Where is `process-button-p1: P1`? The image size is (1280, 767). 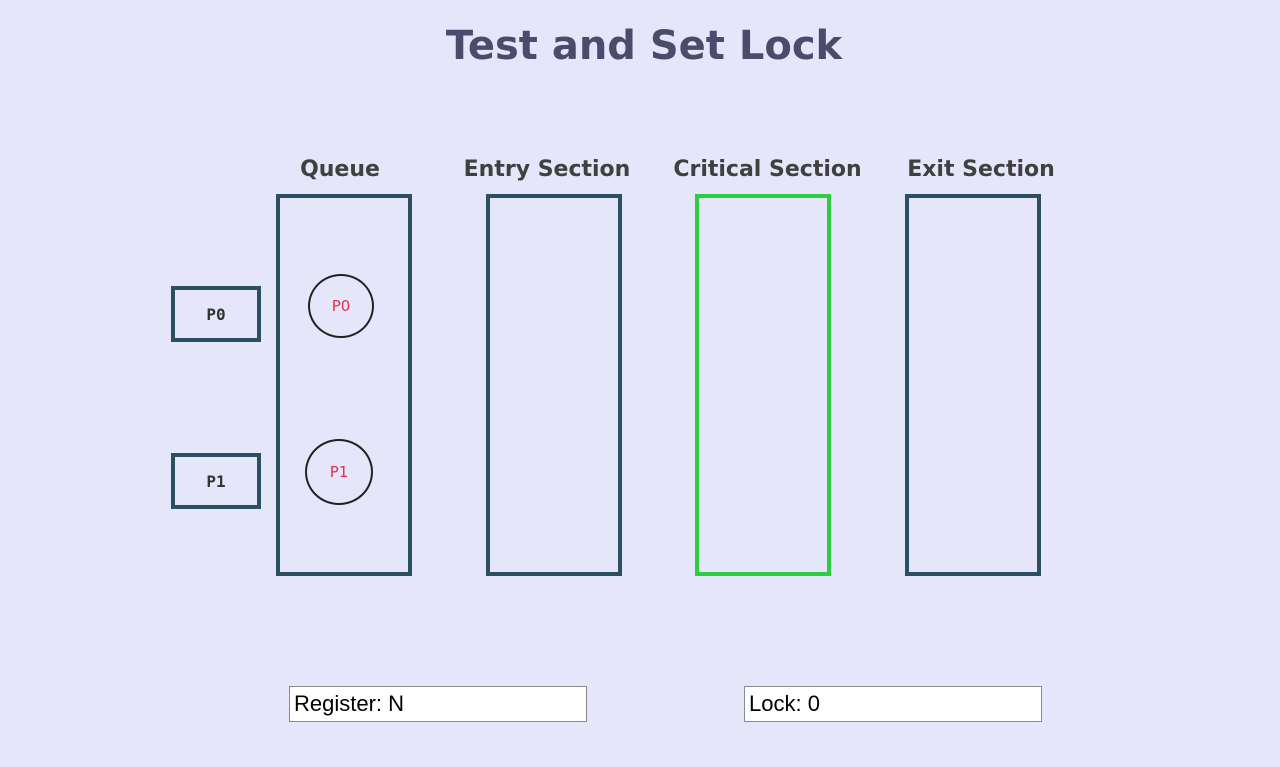 process-button-p1: P1 is located at coordinates (216, 481).